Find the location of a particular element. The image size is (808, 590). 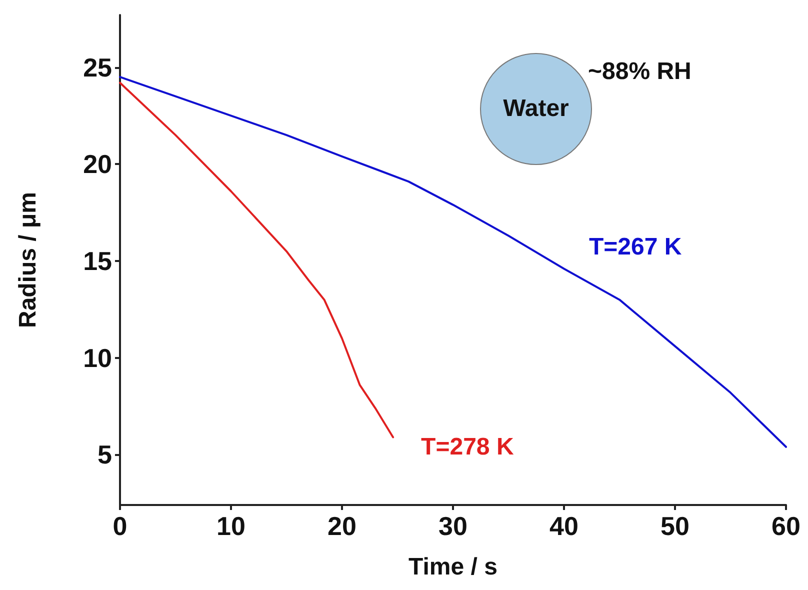

x-tick-label: 30 is located at coordinates (453, 526).